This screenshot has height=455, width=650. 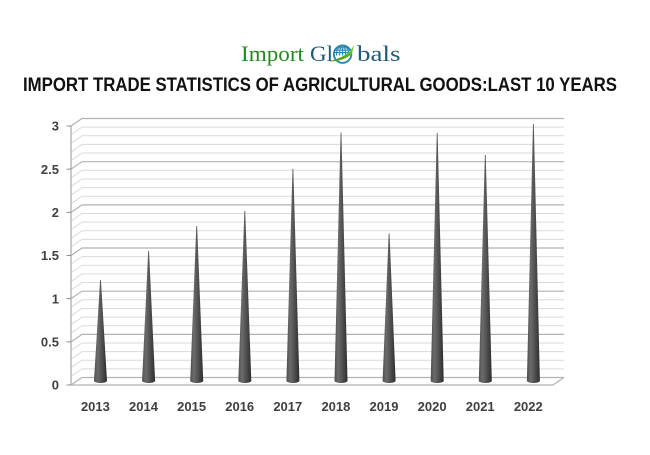 I want to click on svg-text: 2015, so click(x=191, y=406).